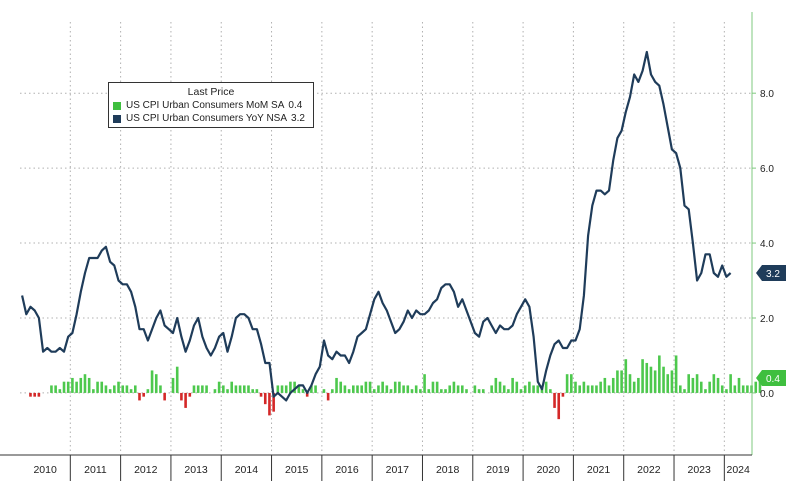 Image resolution: width=800 pixels, height=491 pixels. What do you see at coordinates (117, 105) in the screenshot?
I see `legend-swatch-mom` at bounding box center [117, 105].